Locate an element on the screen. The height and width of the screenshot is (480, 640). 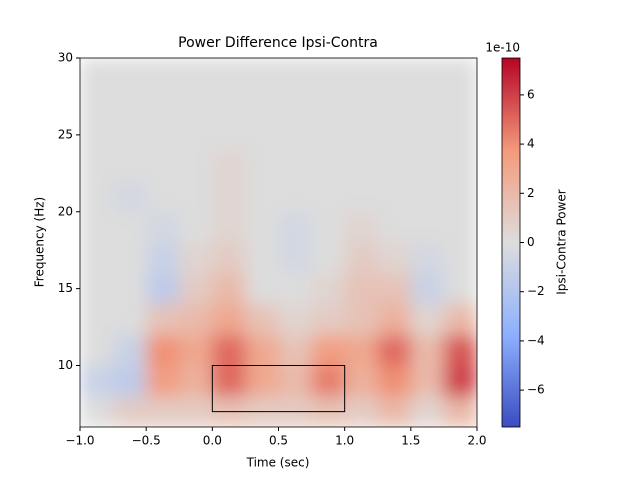
colorbar-tick-label: −6 is located at coordinates (536, 390).